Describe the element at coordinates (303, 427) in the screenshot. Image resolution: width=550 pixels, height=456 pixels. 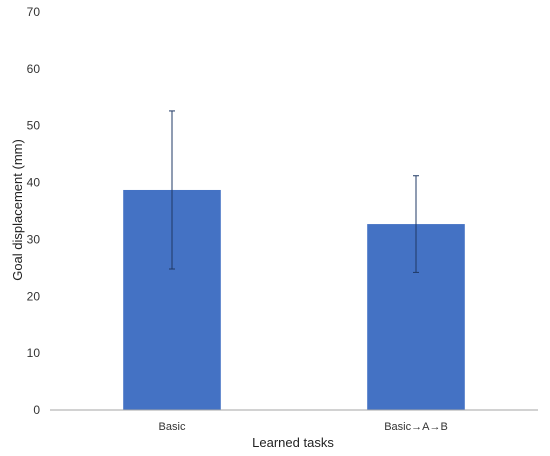
I see `x-axis-categories: Basic Basic→A→B` at that location.